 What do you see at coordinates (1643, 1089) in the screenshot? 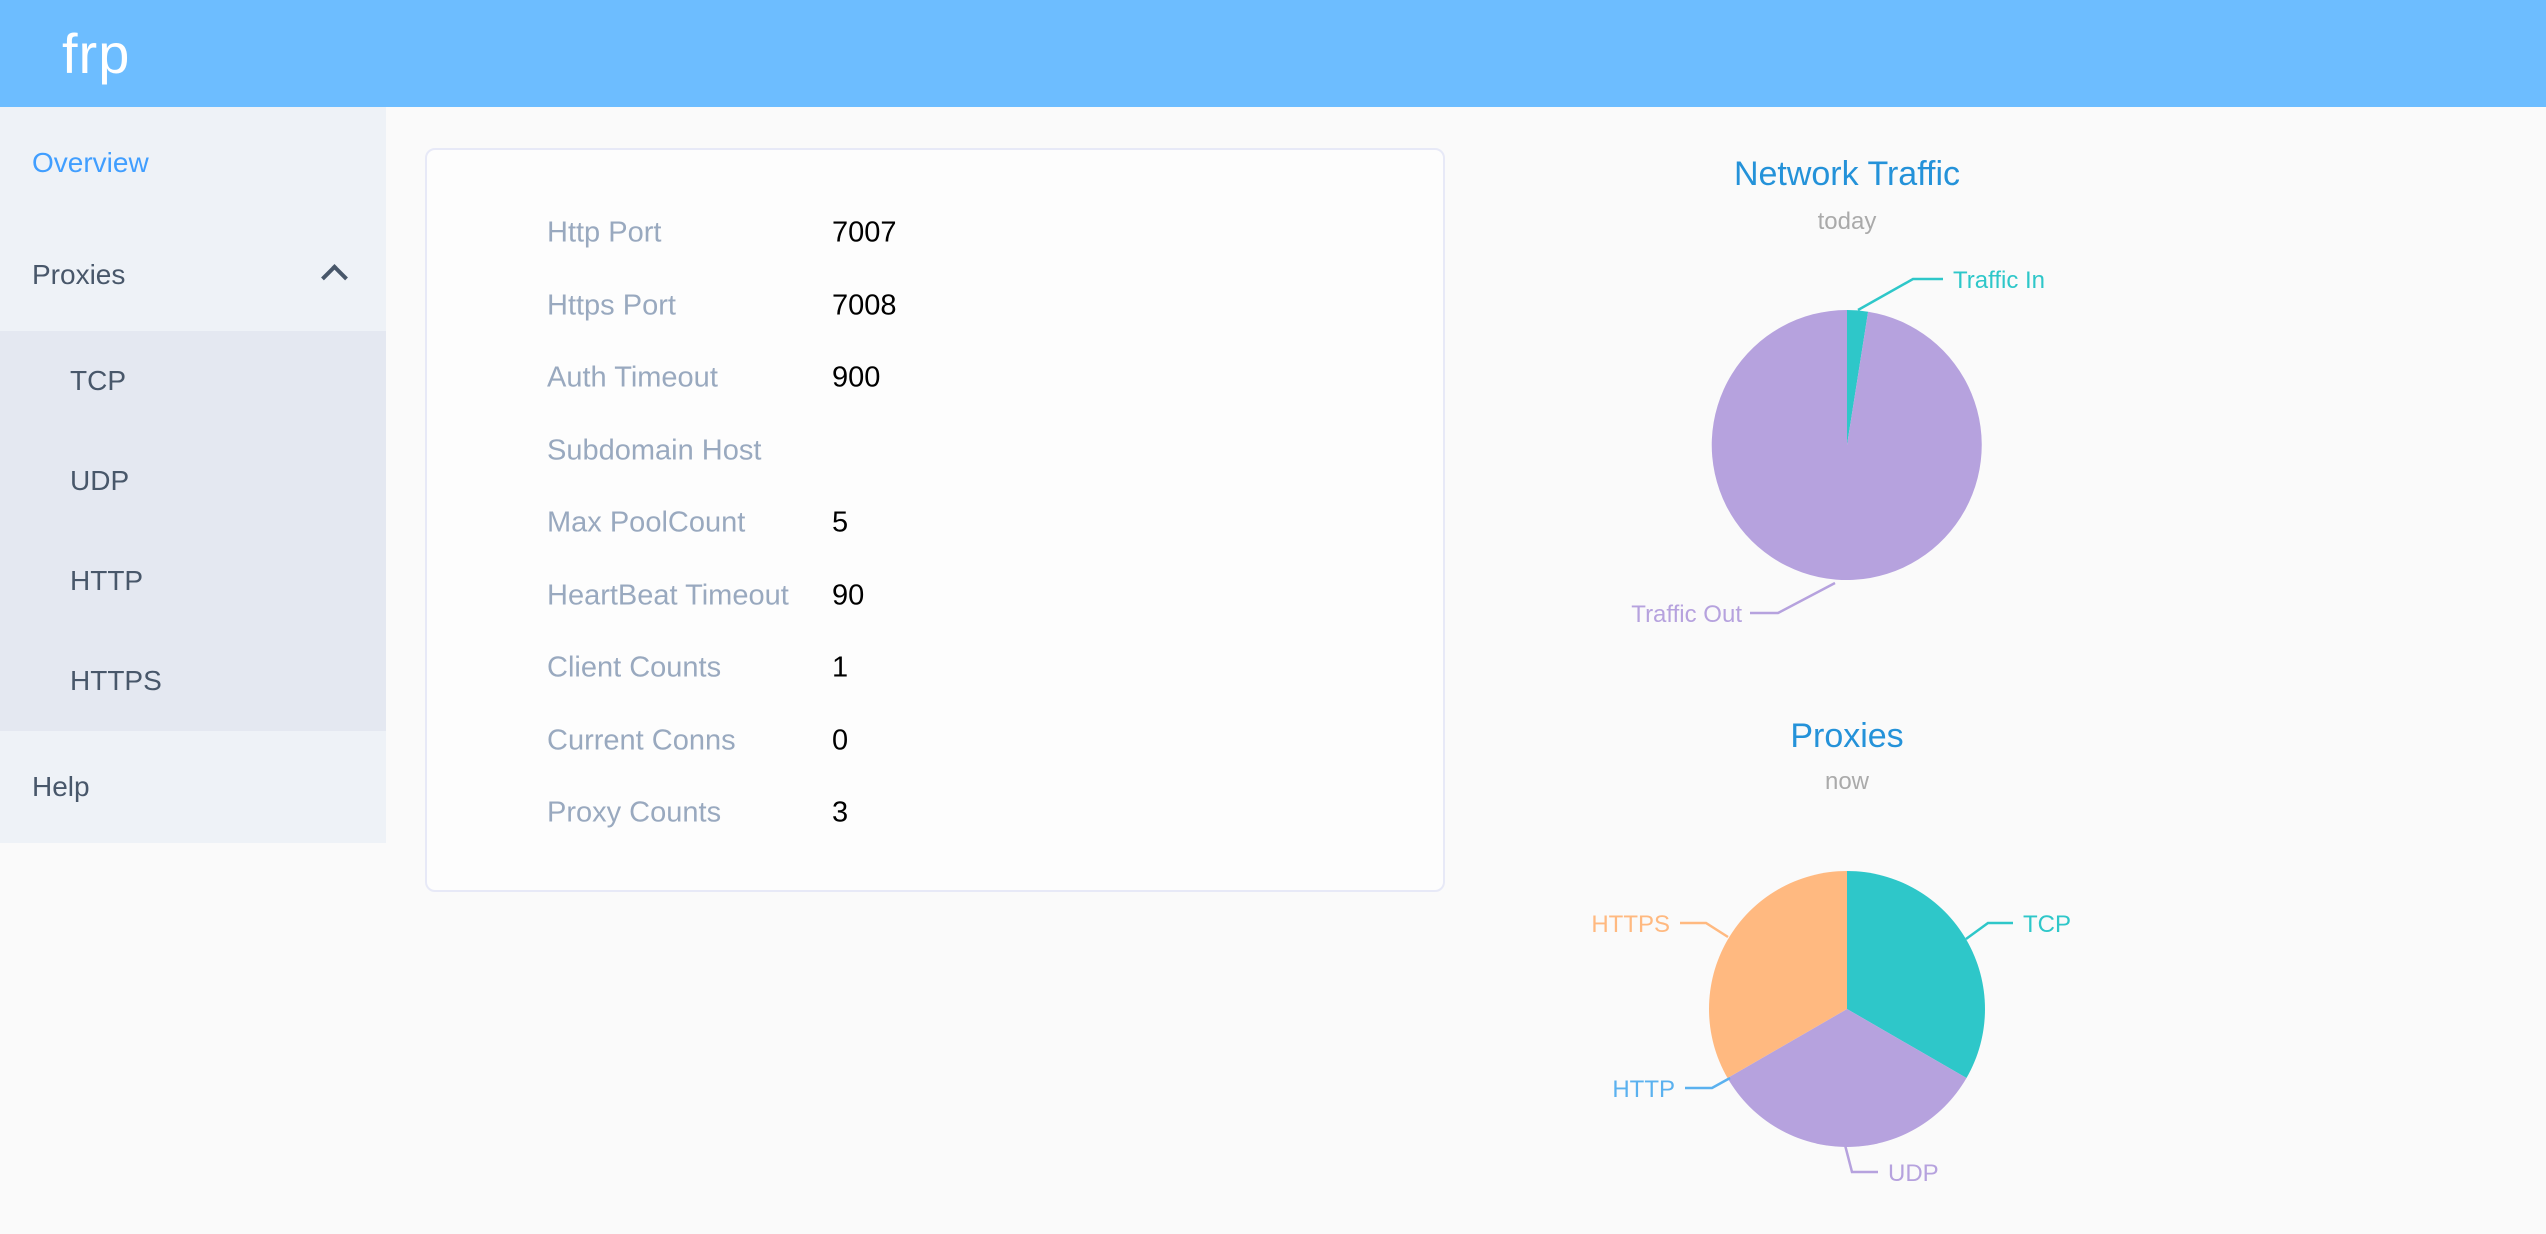
I see `pie-label-http: HTTP` at bounding box center [1643, 1089].